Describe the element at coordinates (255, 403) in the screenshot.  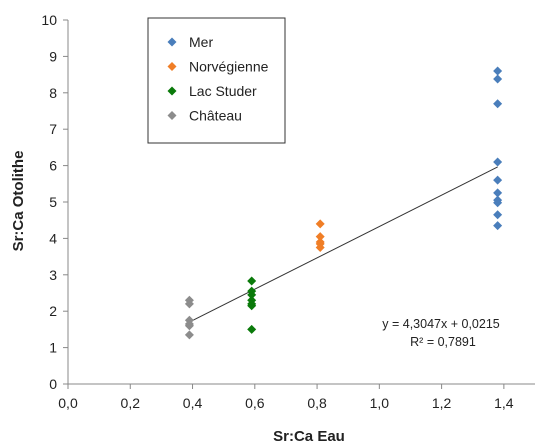
I see `x-tick-label: 0,6` at that location.